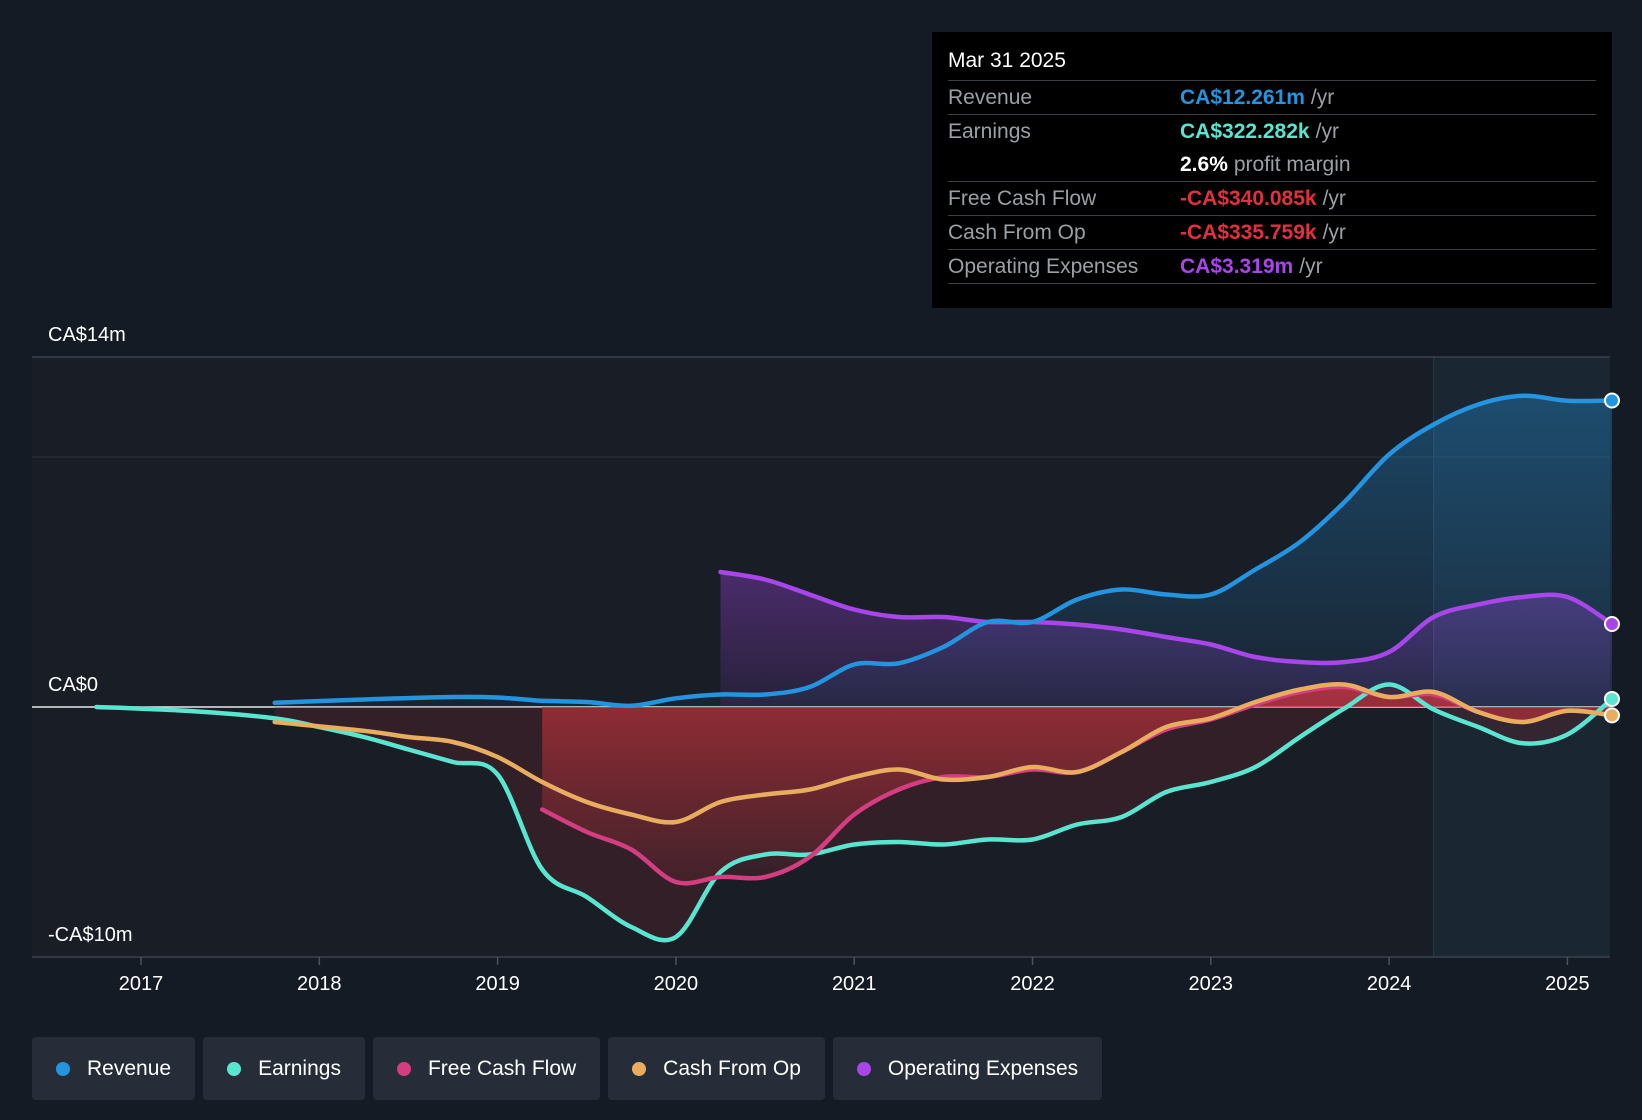 This screenshot has height=1120, width=1642. I want to click on tooltip-row-opex: Operating Expenses CA$3.319m /yr, so click(1272, 266).